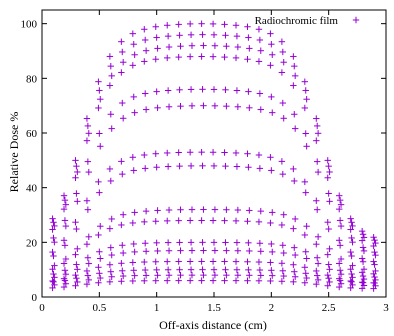  Describe the element at coordinates (99, 308) in the screenshot. I see `x-tick-label: 0.5` at that location.